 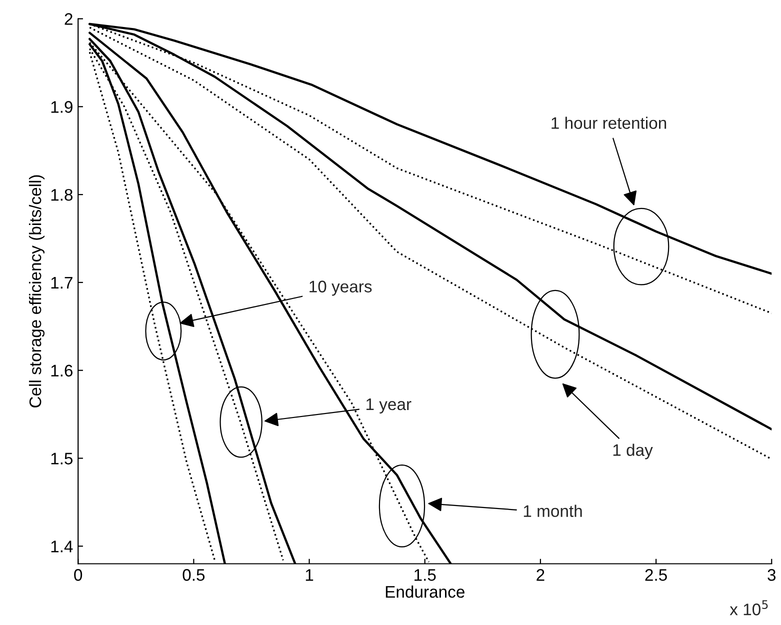 What do you see at coordinates (540, 575) in the screenshot?
I see `x-tick-label: 2` at bounding box center [540, 575].